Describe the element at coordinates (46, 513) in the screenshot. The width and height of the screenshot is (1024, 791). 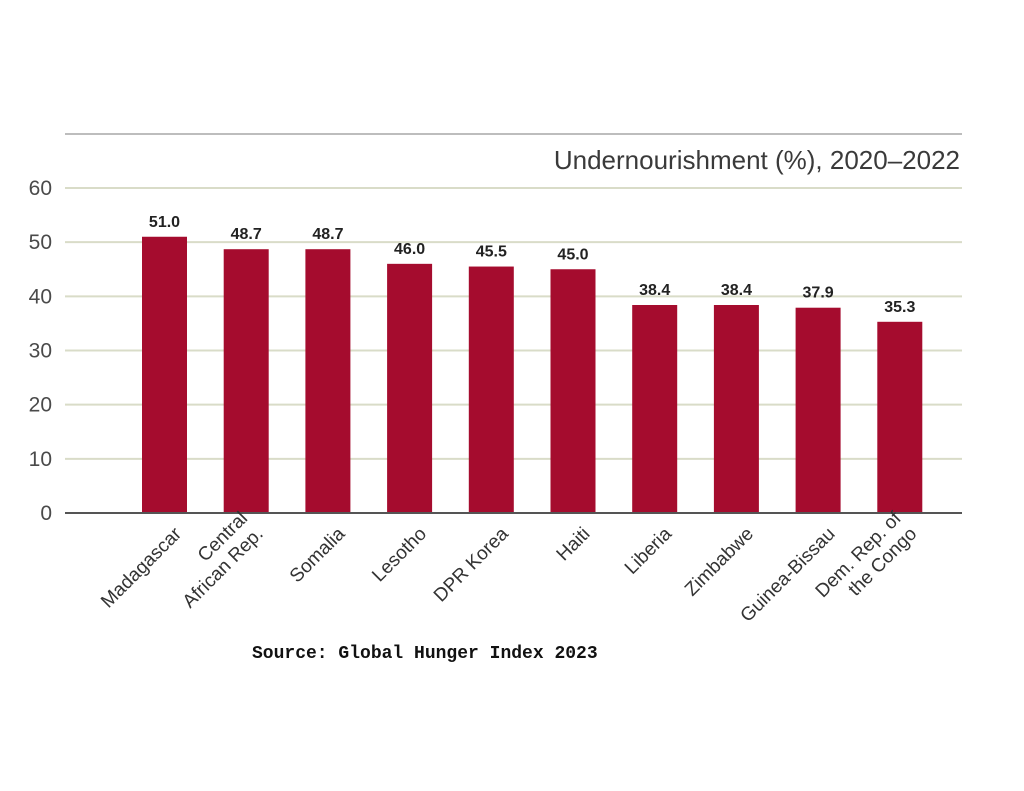
I see `y-tick-label: 0` at that location.